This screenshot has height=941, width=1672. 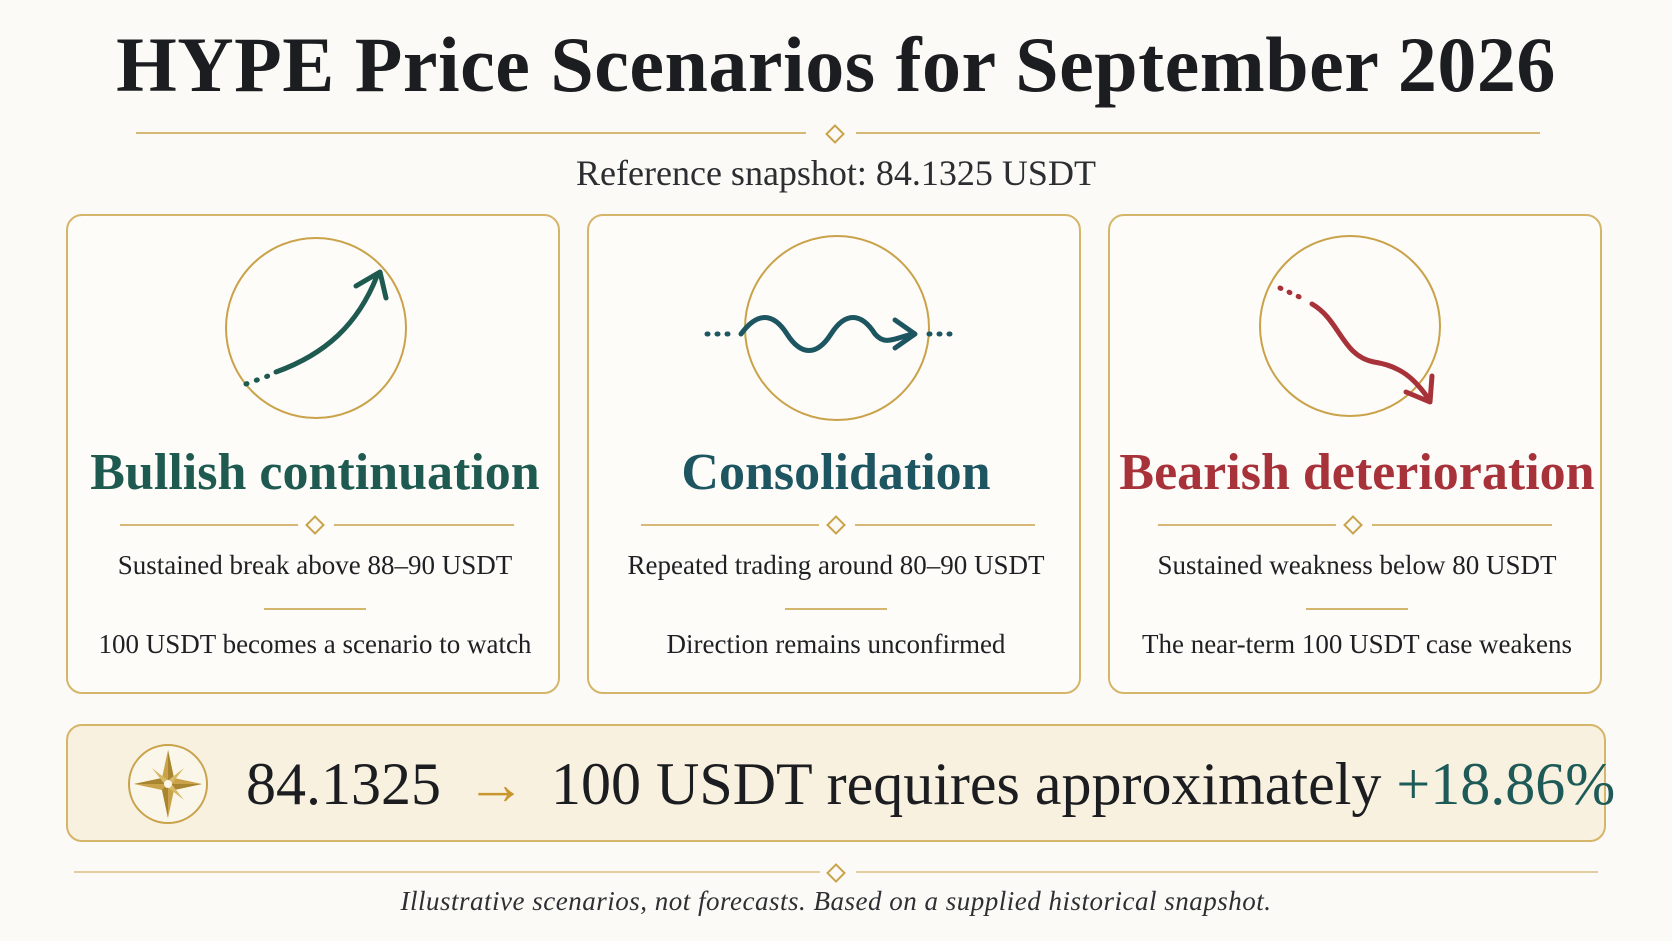 I want to click on downward-curve-arrow-icon, so click(x=1350, y=326).